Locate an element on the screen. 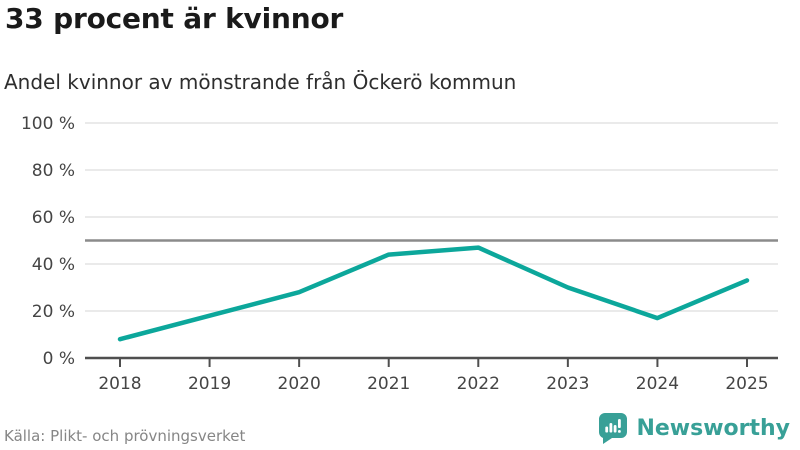 The width and height of the screenshot is (800, 450). brand-name: Newsworthy is located at coordinates (713, 428).